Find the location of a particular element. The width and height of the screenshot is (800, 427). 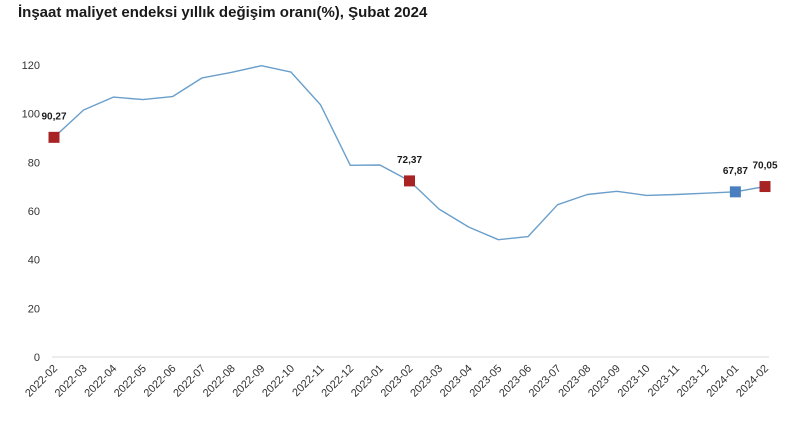

y-tick-label: 60 is located at coordinates (34, 212).